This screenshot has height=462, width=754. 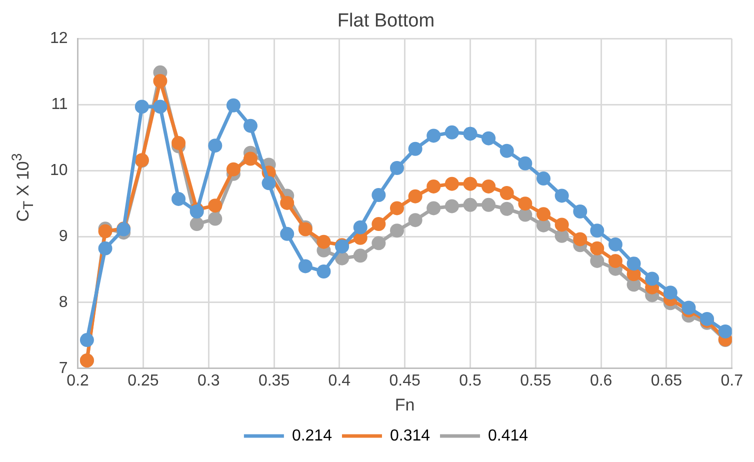 I want to click on x-tick-label: 0.45, so click(x=405, y=381).